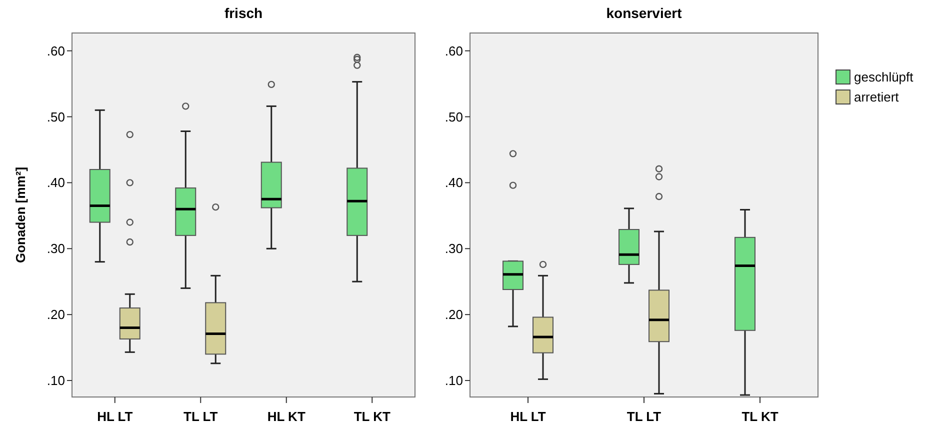 The width and height of the screenshot is (931, 430). I want to click on chart-title: konserviert, so click(644, 13).